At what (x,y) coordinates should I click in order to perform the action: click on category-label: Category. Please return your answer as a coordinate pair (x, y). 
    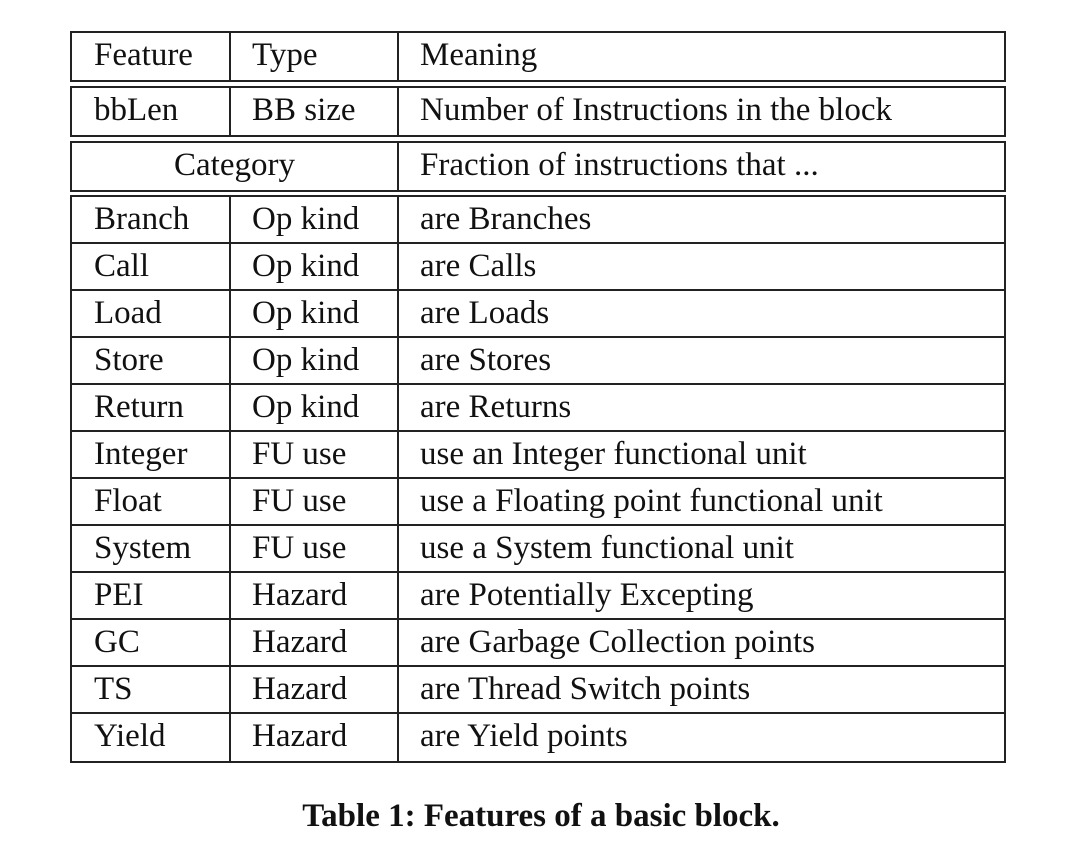
    Looking at the image, I should click on (234, 165).